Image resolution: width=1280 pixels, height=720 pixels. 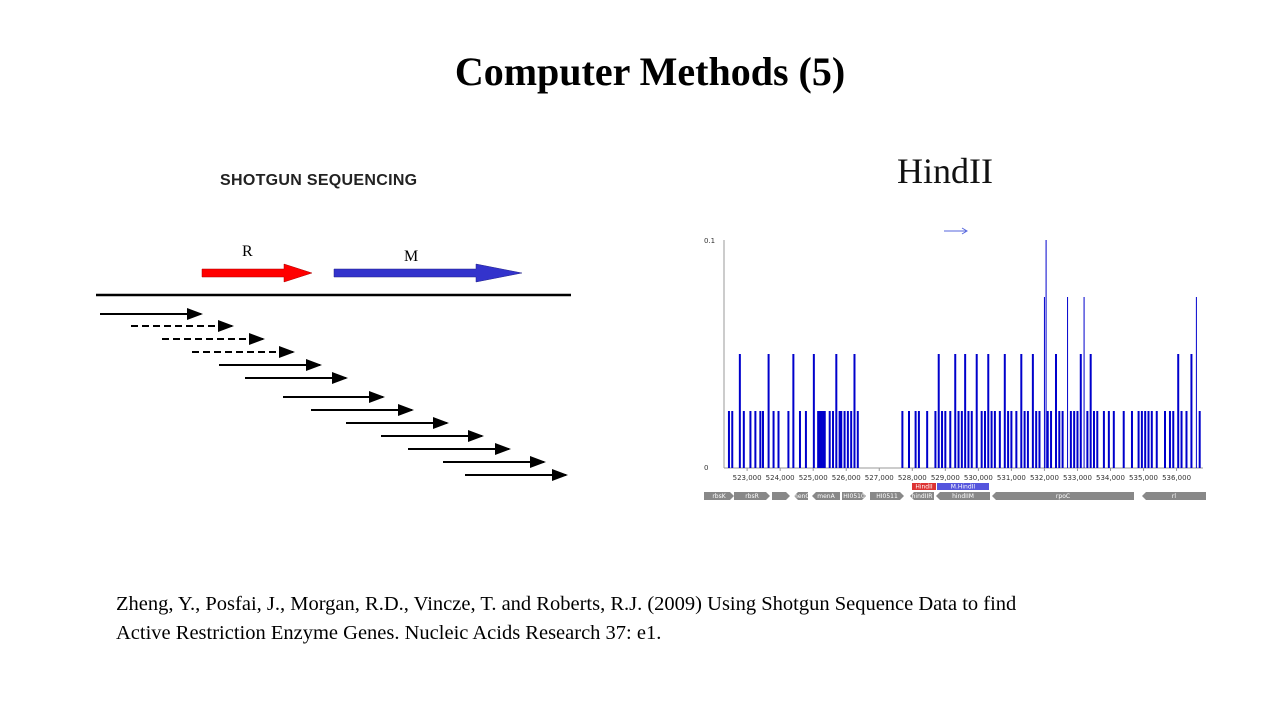 I want to click on x-tick-label: 530,000, so click(x=978, y=478).